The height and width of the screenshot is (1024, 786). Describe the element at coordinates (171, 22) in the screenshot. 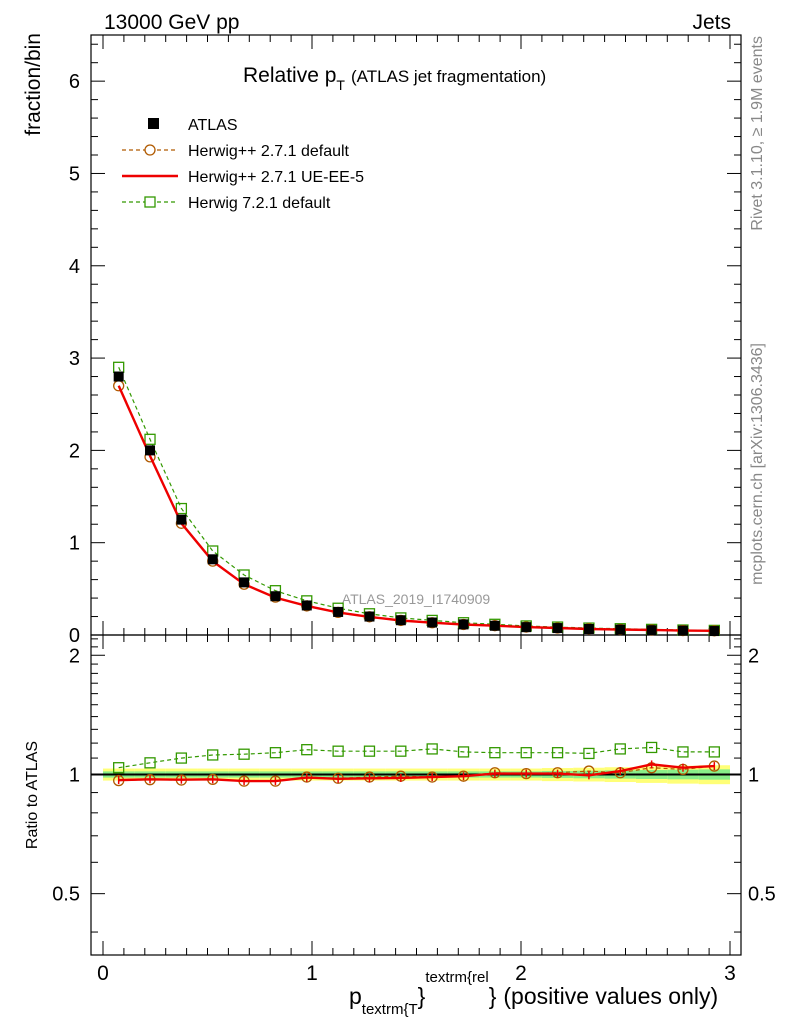

I see `header-process: 13000 GeV pp` at that location.